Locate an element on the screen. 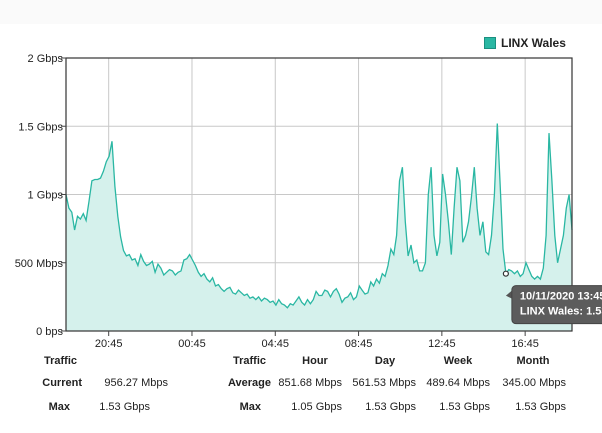 The image size is (602, 433). x-axis-ticks: 20:45 00:45 04:45 08:45 12:45 16:45 is located at coordinates (317, 340).